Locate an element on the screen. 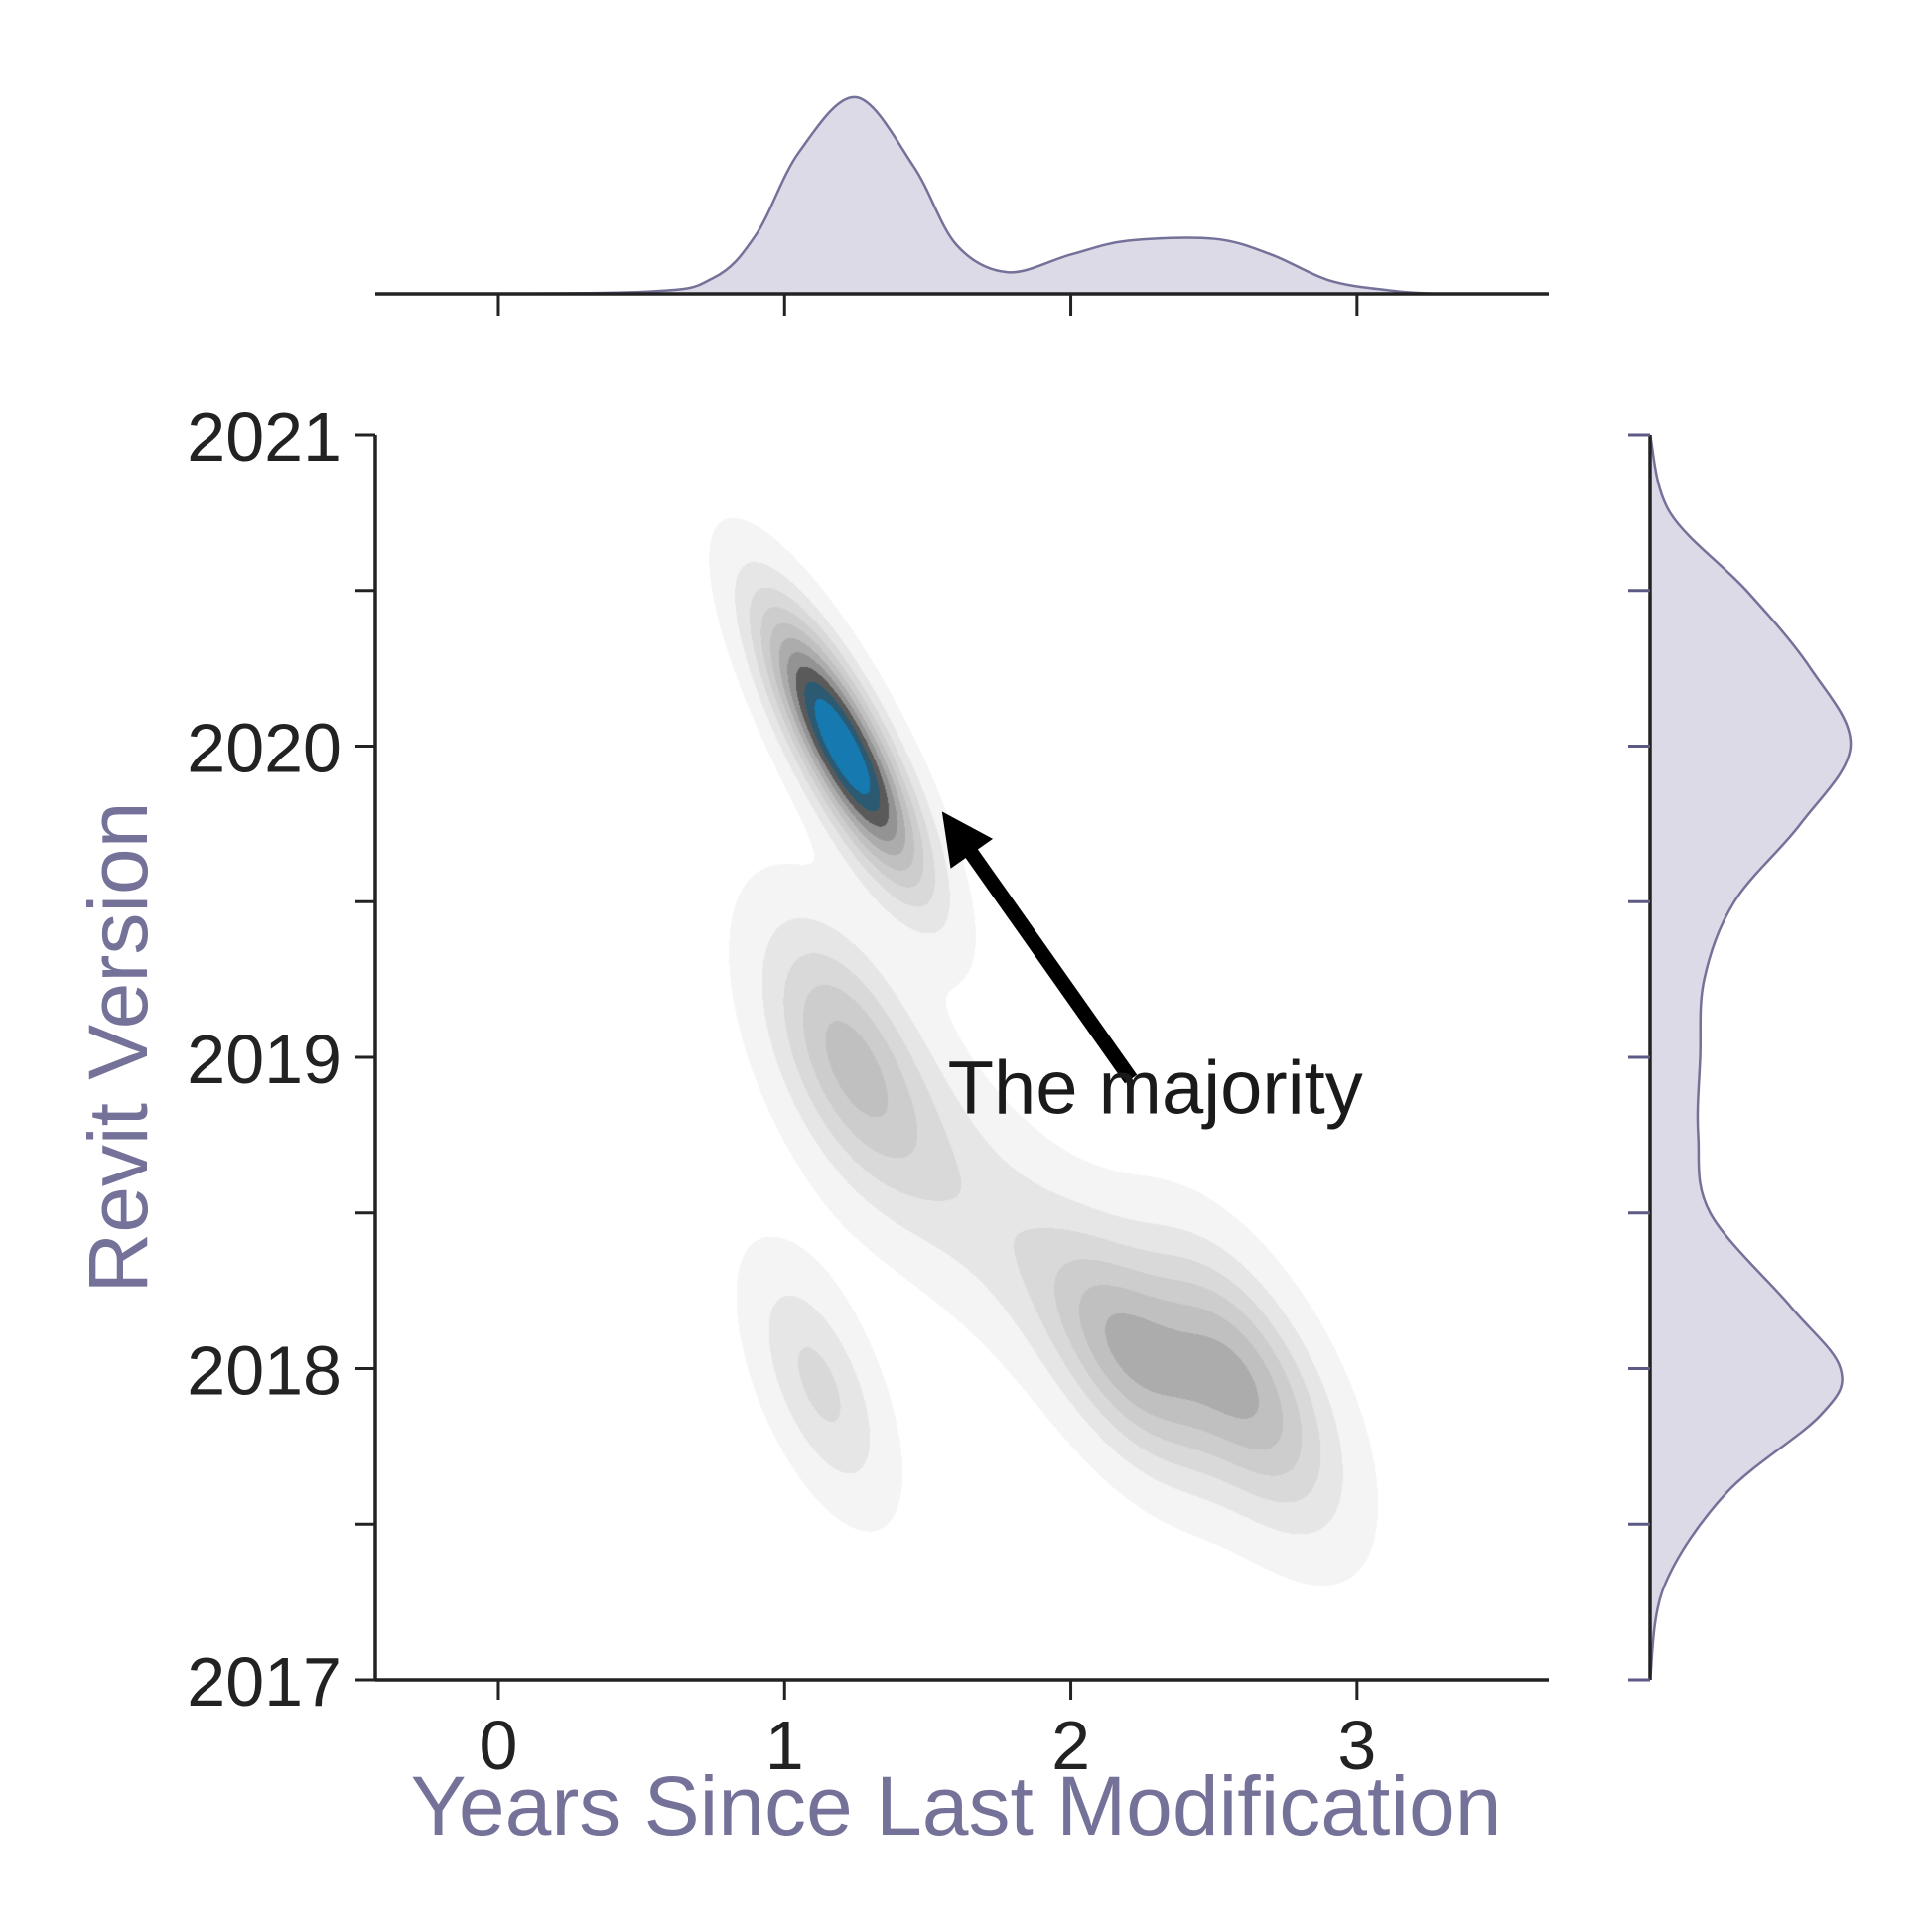 This screenshot has height=1932, width=1932. y-tick-label: 2019 is located at coordinates (265, 1059).